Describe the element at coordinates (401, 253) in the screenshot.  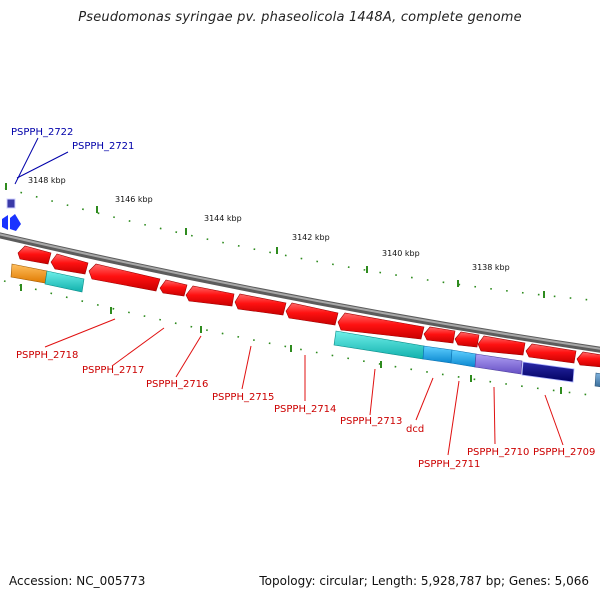
I see `scale-label: 3140 kbp` at that location.